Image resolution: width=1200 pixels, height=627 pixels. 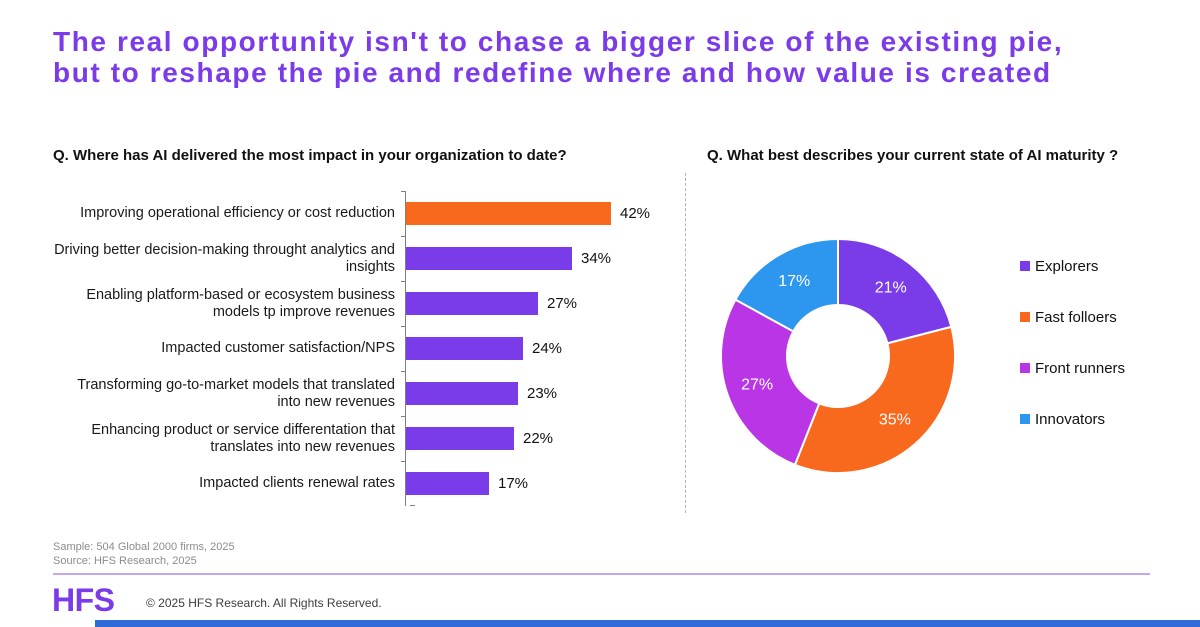 What do you see at coordinates (685, 343) in the screenshot?
I see `vertical-dashed-divider` at bounding box center [685, 343].